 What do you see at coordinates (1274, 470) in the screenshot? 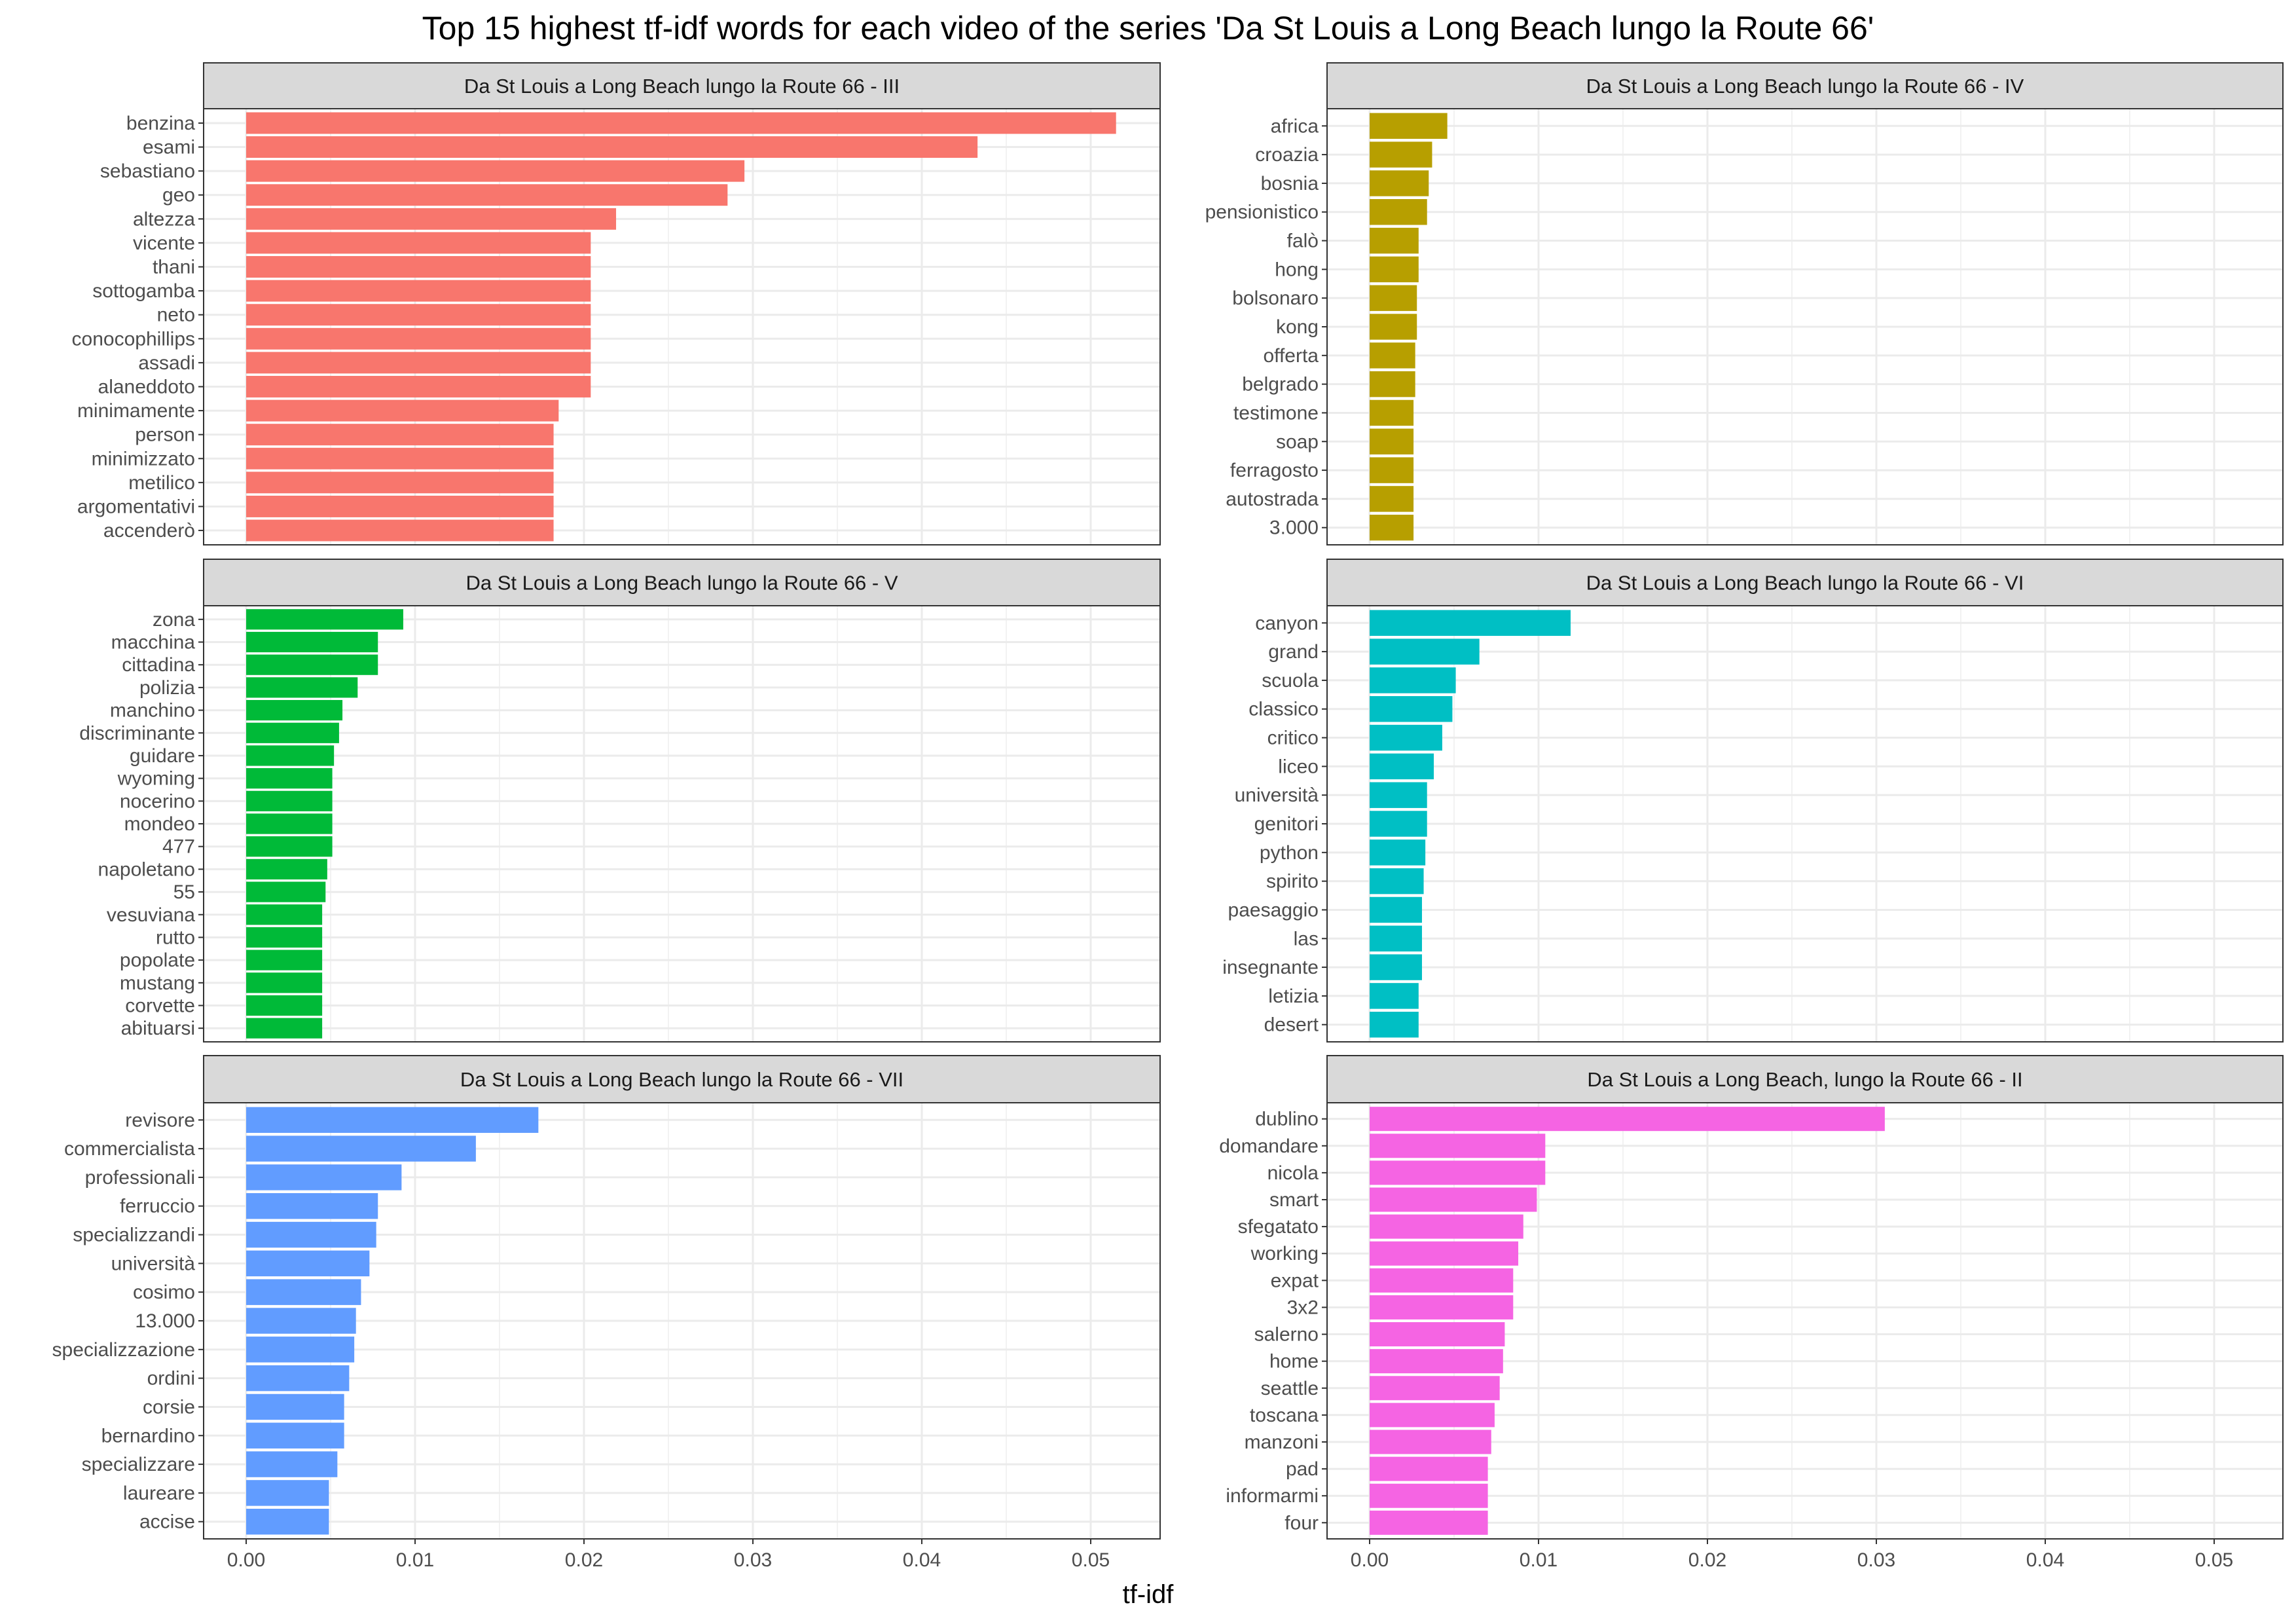
I see `y-tick-label: ferragosto` at bounding box center [1274, 470].